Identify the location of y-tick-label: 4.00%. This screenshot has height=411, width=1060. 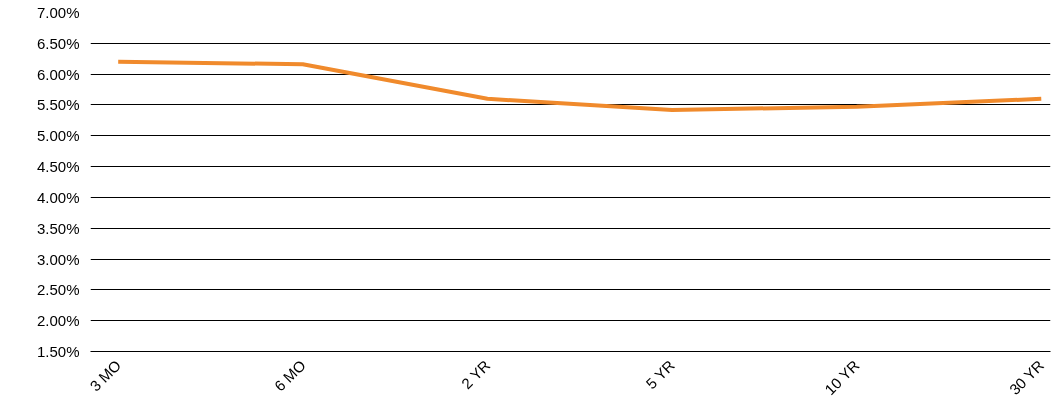
(58, 197).